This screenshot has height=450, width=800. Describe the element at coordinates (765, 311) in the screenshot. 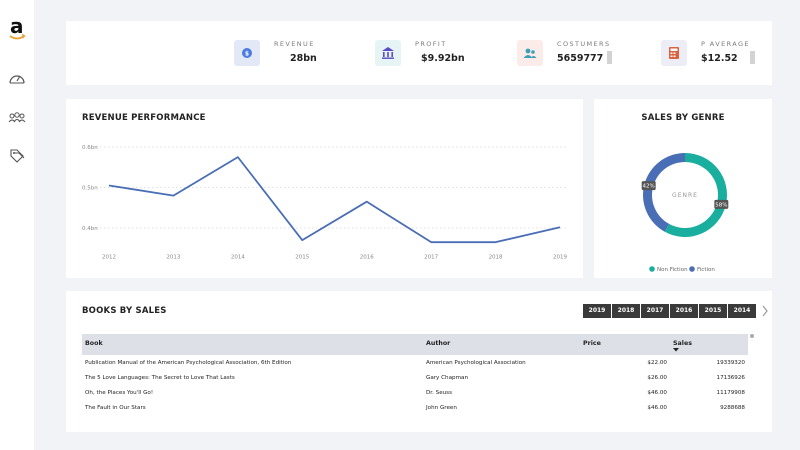

I see `chevron-right-icon` at that location.